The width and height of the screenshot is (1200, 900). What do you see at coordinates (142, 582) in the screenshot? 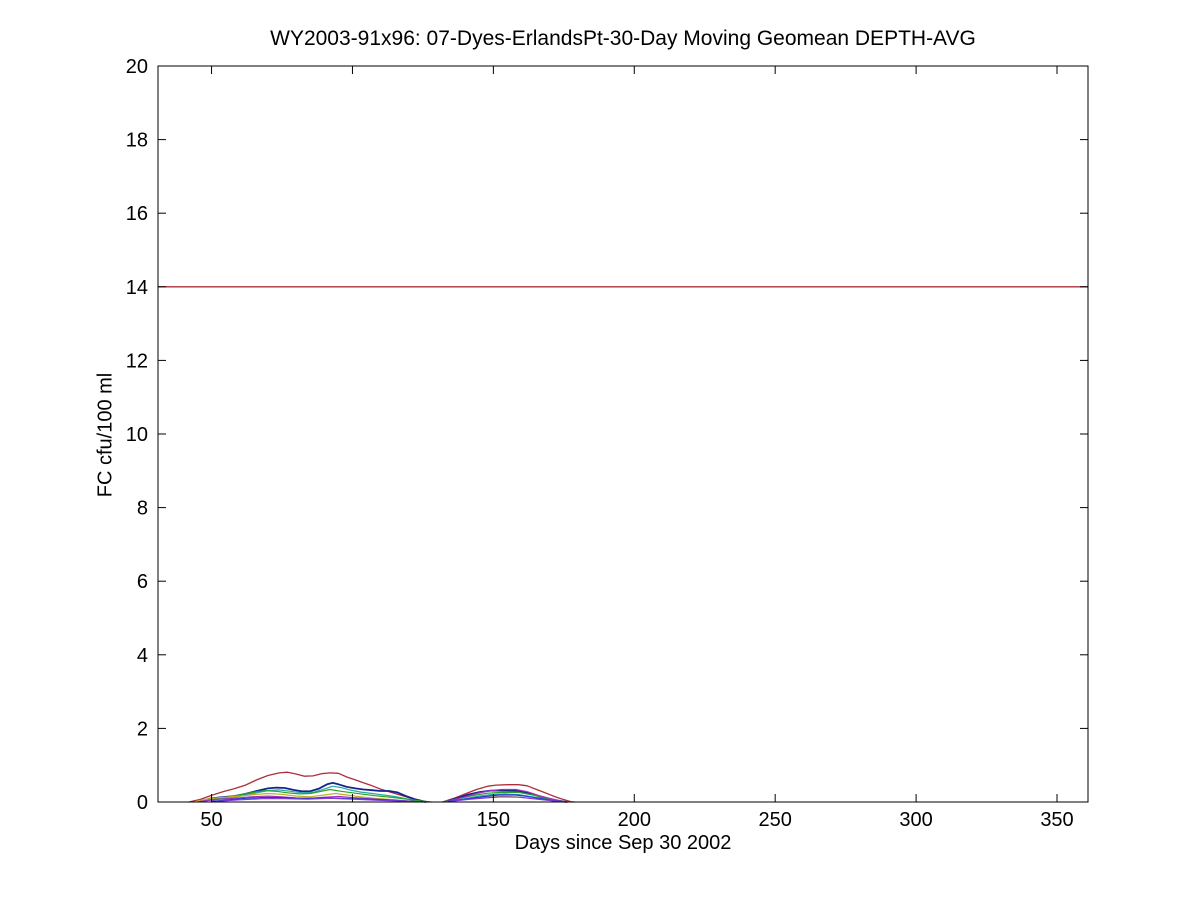
I see `y-tick-label: 6` at bounding box center [142, 582].